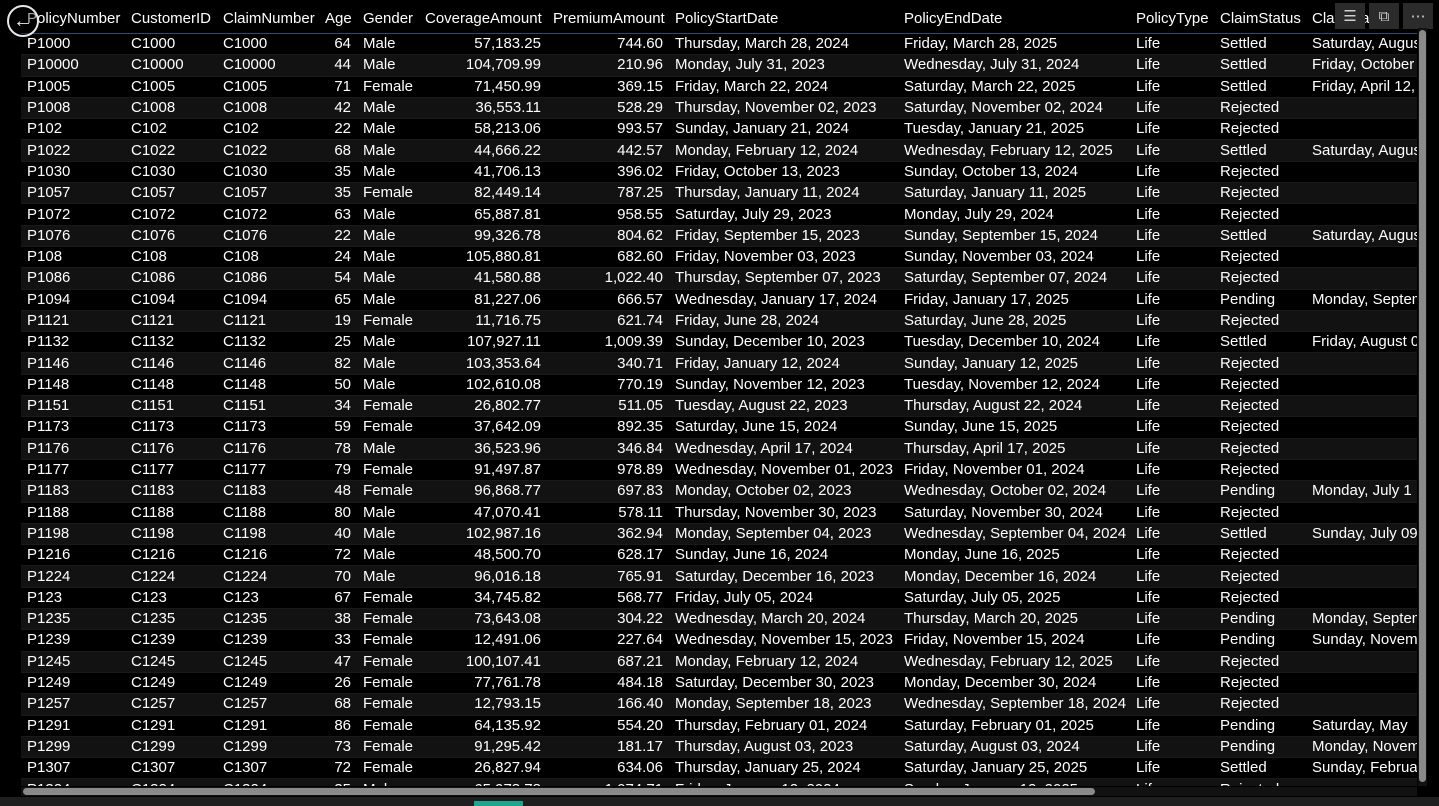 This screenshot has height=806, width=1439. I want to click on table-cell: 68, so click(338, 150).